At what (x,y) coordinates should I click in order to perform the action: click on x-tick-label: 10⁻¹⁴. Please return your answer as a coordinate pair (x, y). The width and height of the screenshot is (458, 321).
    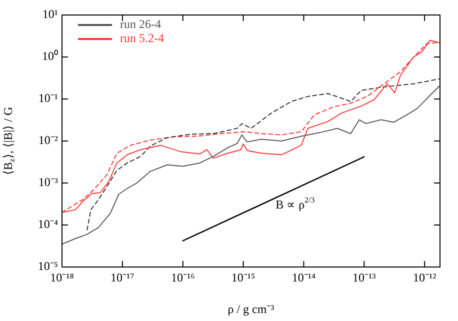
    Looking at the image, I should click on (304, 277).